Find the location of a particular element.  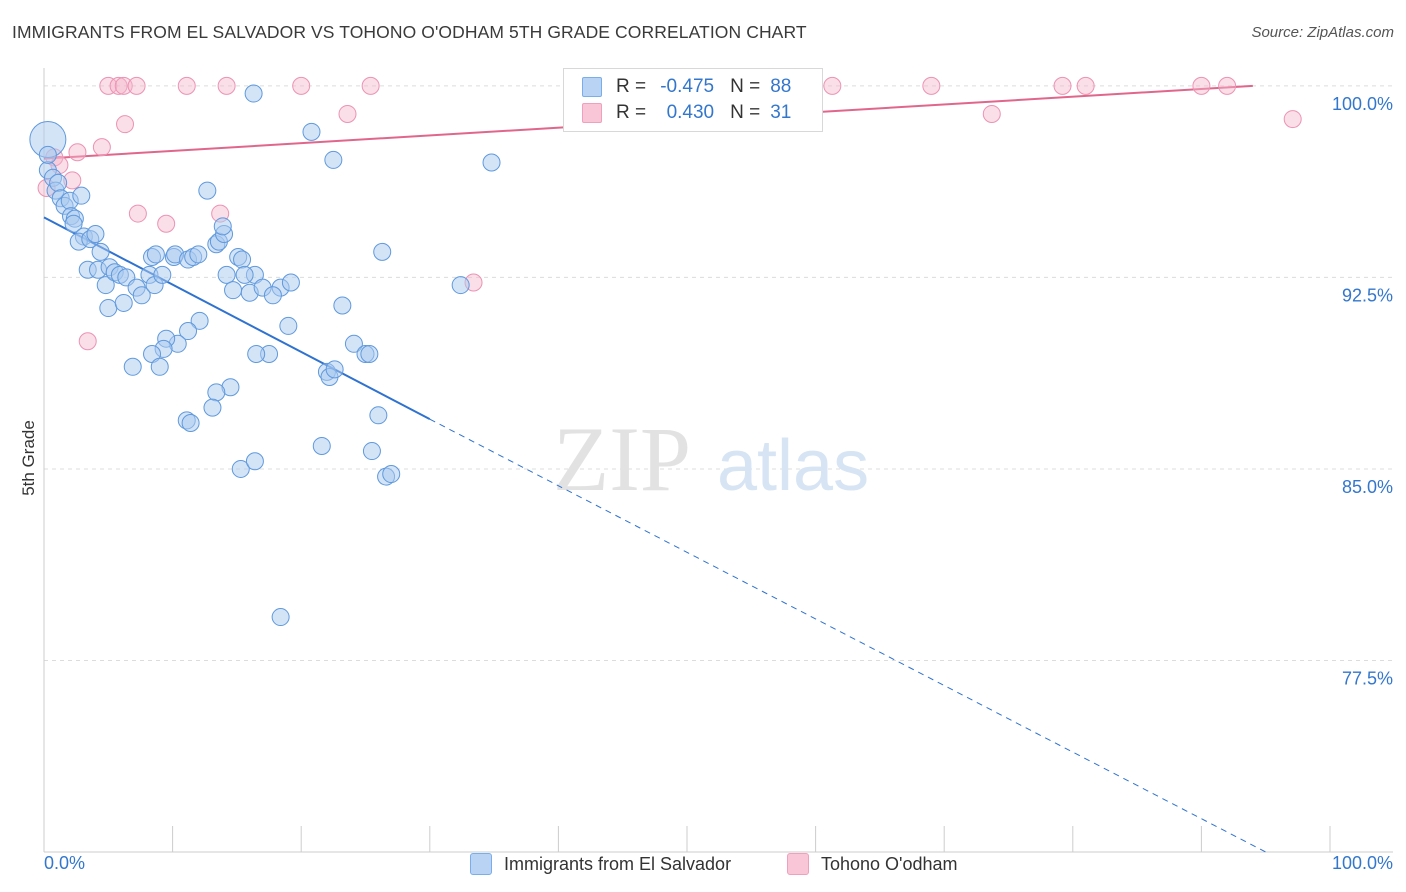

legend-r-value-pink: 0.430 is located at coordinates (690, 112).